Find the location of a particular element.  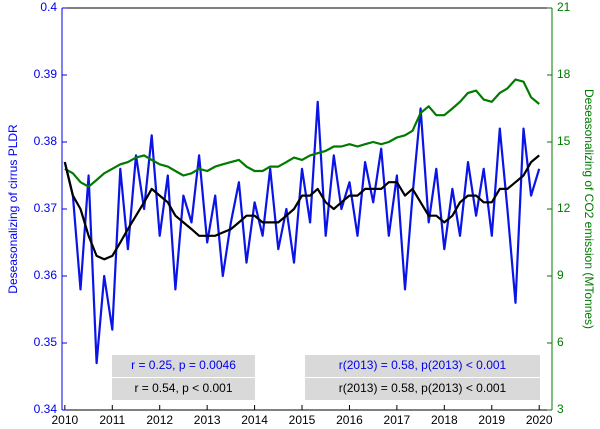

y-tick-label: 0.38 is located at coordinates (46, 141).